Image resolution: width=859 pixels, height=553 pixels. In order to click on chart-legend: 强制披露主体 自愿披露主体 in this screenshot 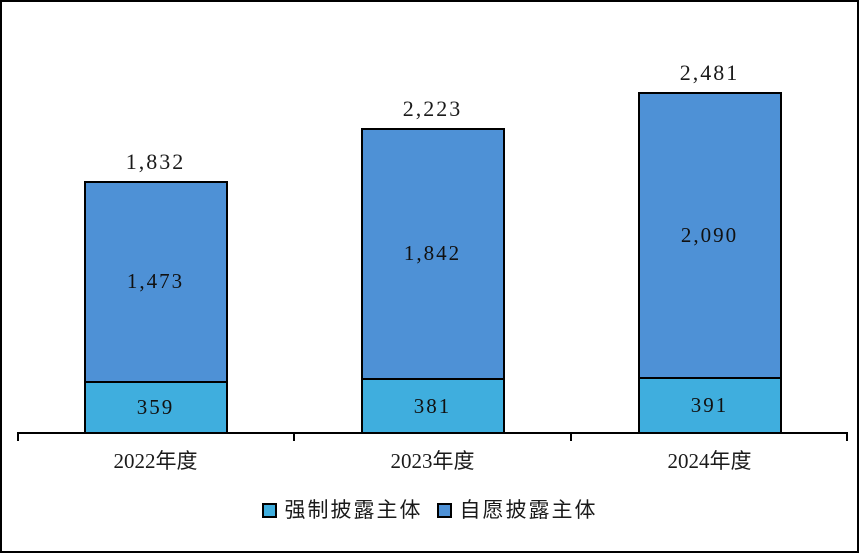, I will do `click(429, 510)`.